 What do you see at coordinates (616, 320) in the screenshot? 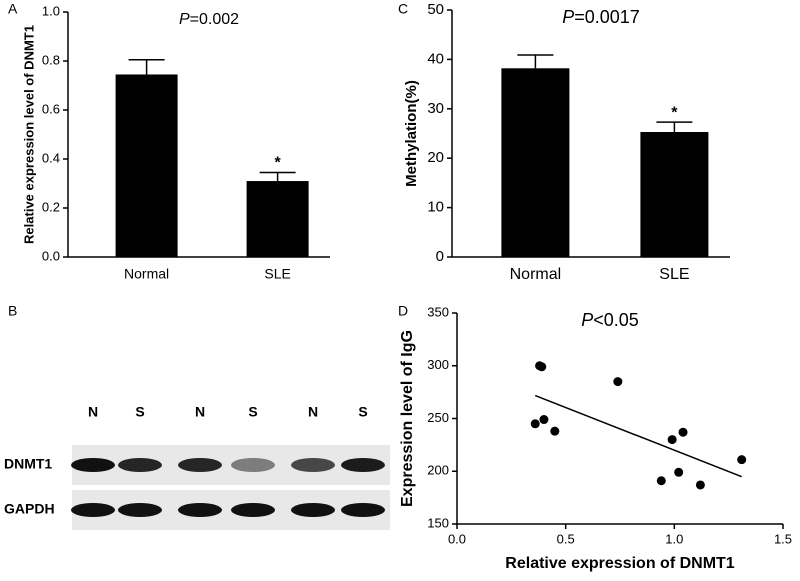
I see `p-text: <0.05` at bounding box center [616, 320].